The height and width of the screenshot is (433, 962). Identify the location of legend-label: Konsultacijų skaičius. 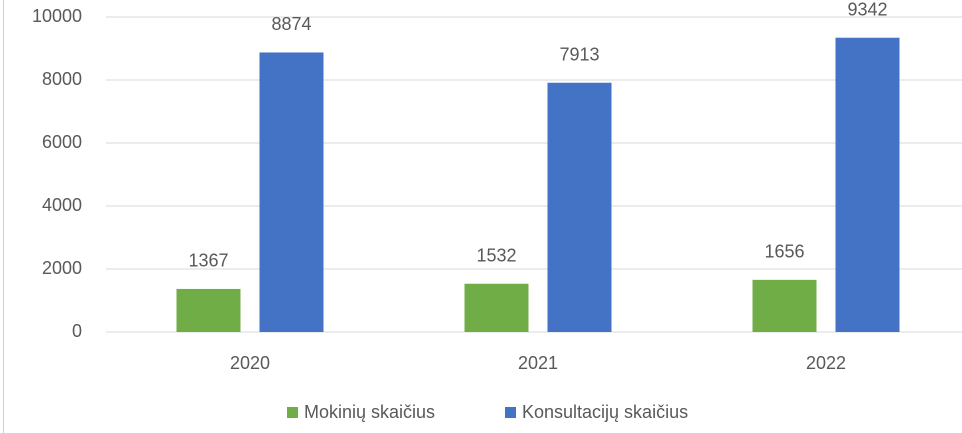
(605, 412).